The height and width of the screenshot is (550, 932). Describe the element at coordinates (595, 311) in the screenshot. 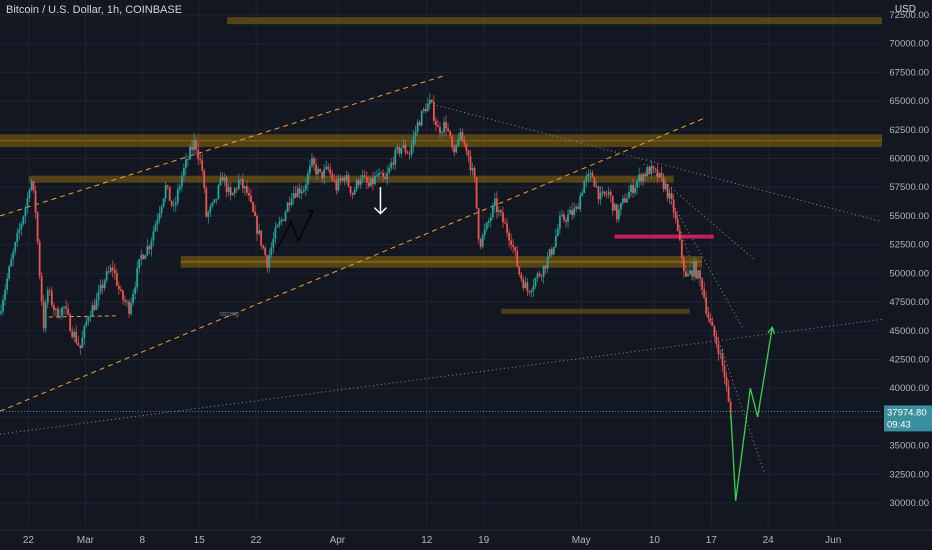

I see `support-zone` at that location.